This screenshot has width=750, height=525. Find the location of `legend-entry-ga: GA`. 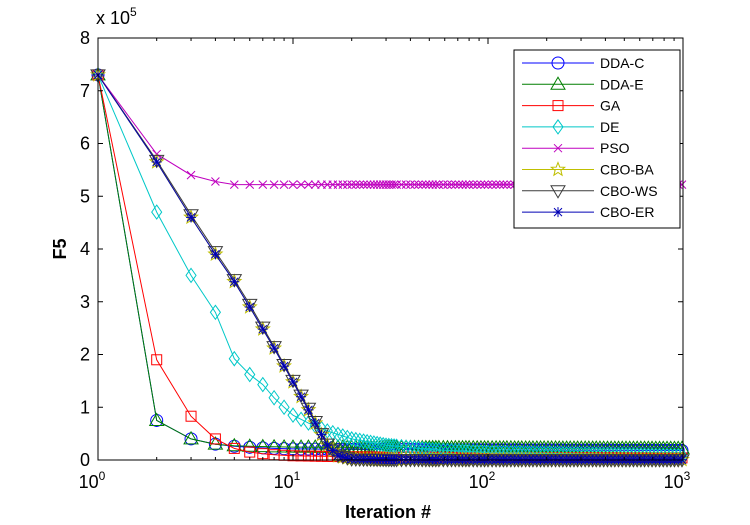

legend-entry-ga: GA is located at coordinates (571, 106).